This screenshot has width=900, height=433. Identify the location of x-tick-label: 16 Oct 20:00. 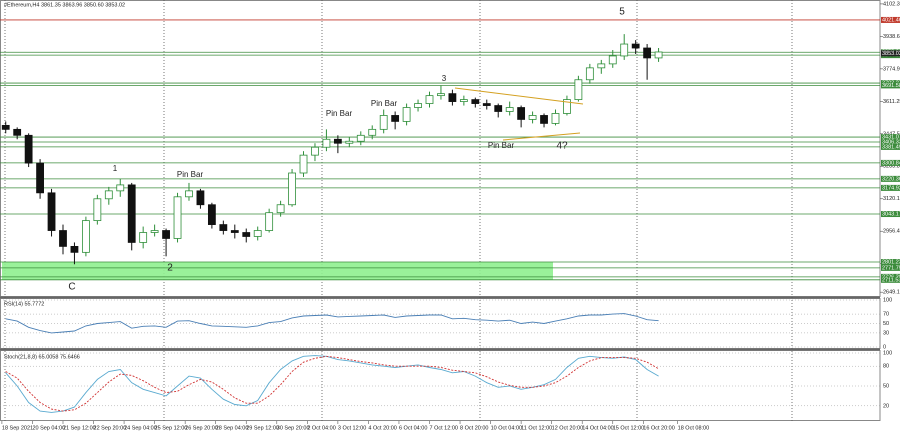
(659, 428).